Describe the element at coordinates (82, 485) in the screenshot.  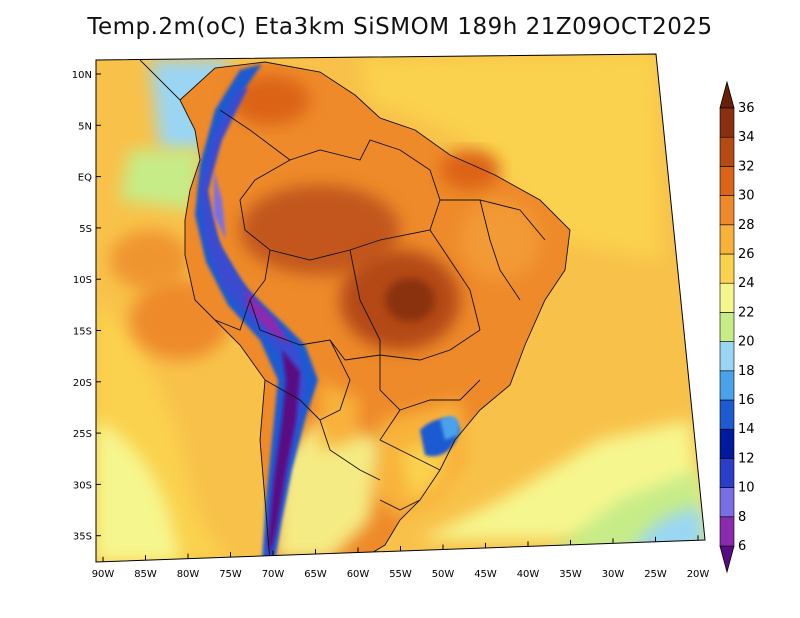
I see `lat-label: 30S` at that location.